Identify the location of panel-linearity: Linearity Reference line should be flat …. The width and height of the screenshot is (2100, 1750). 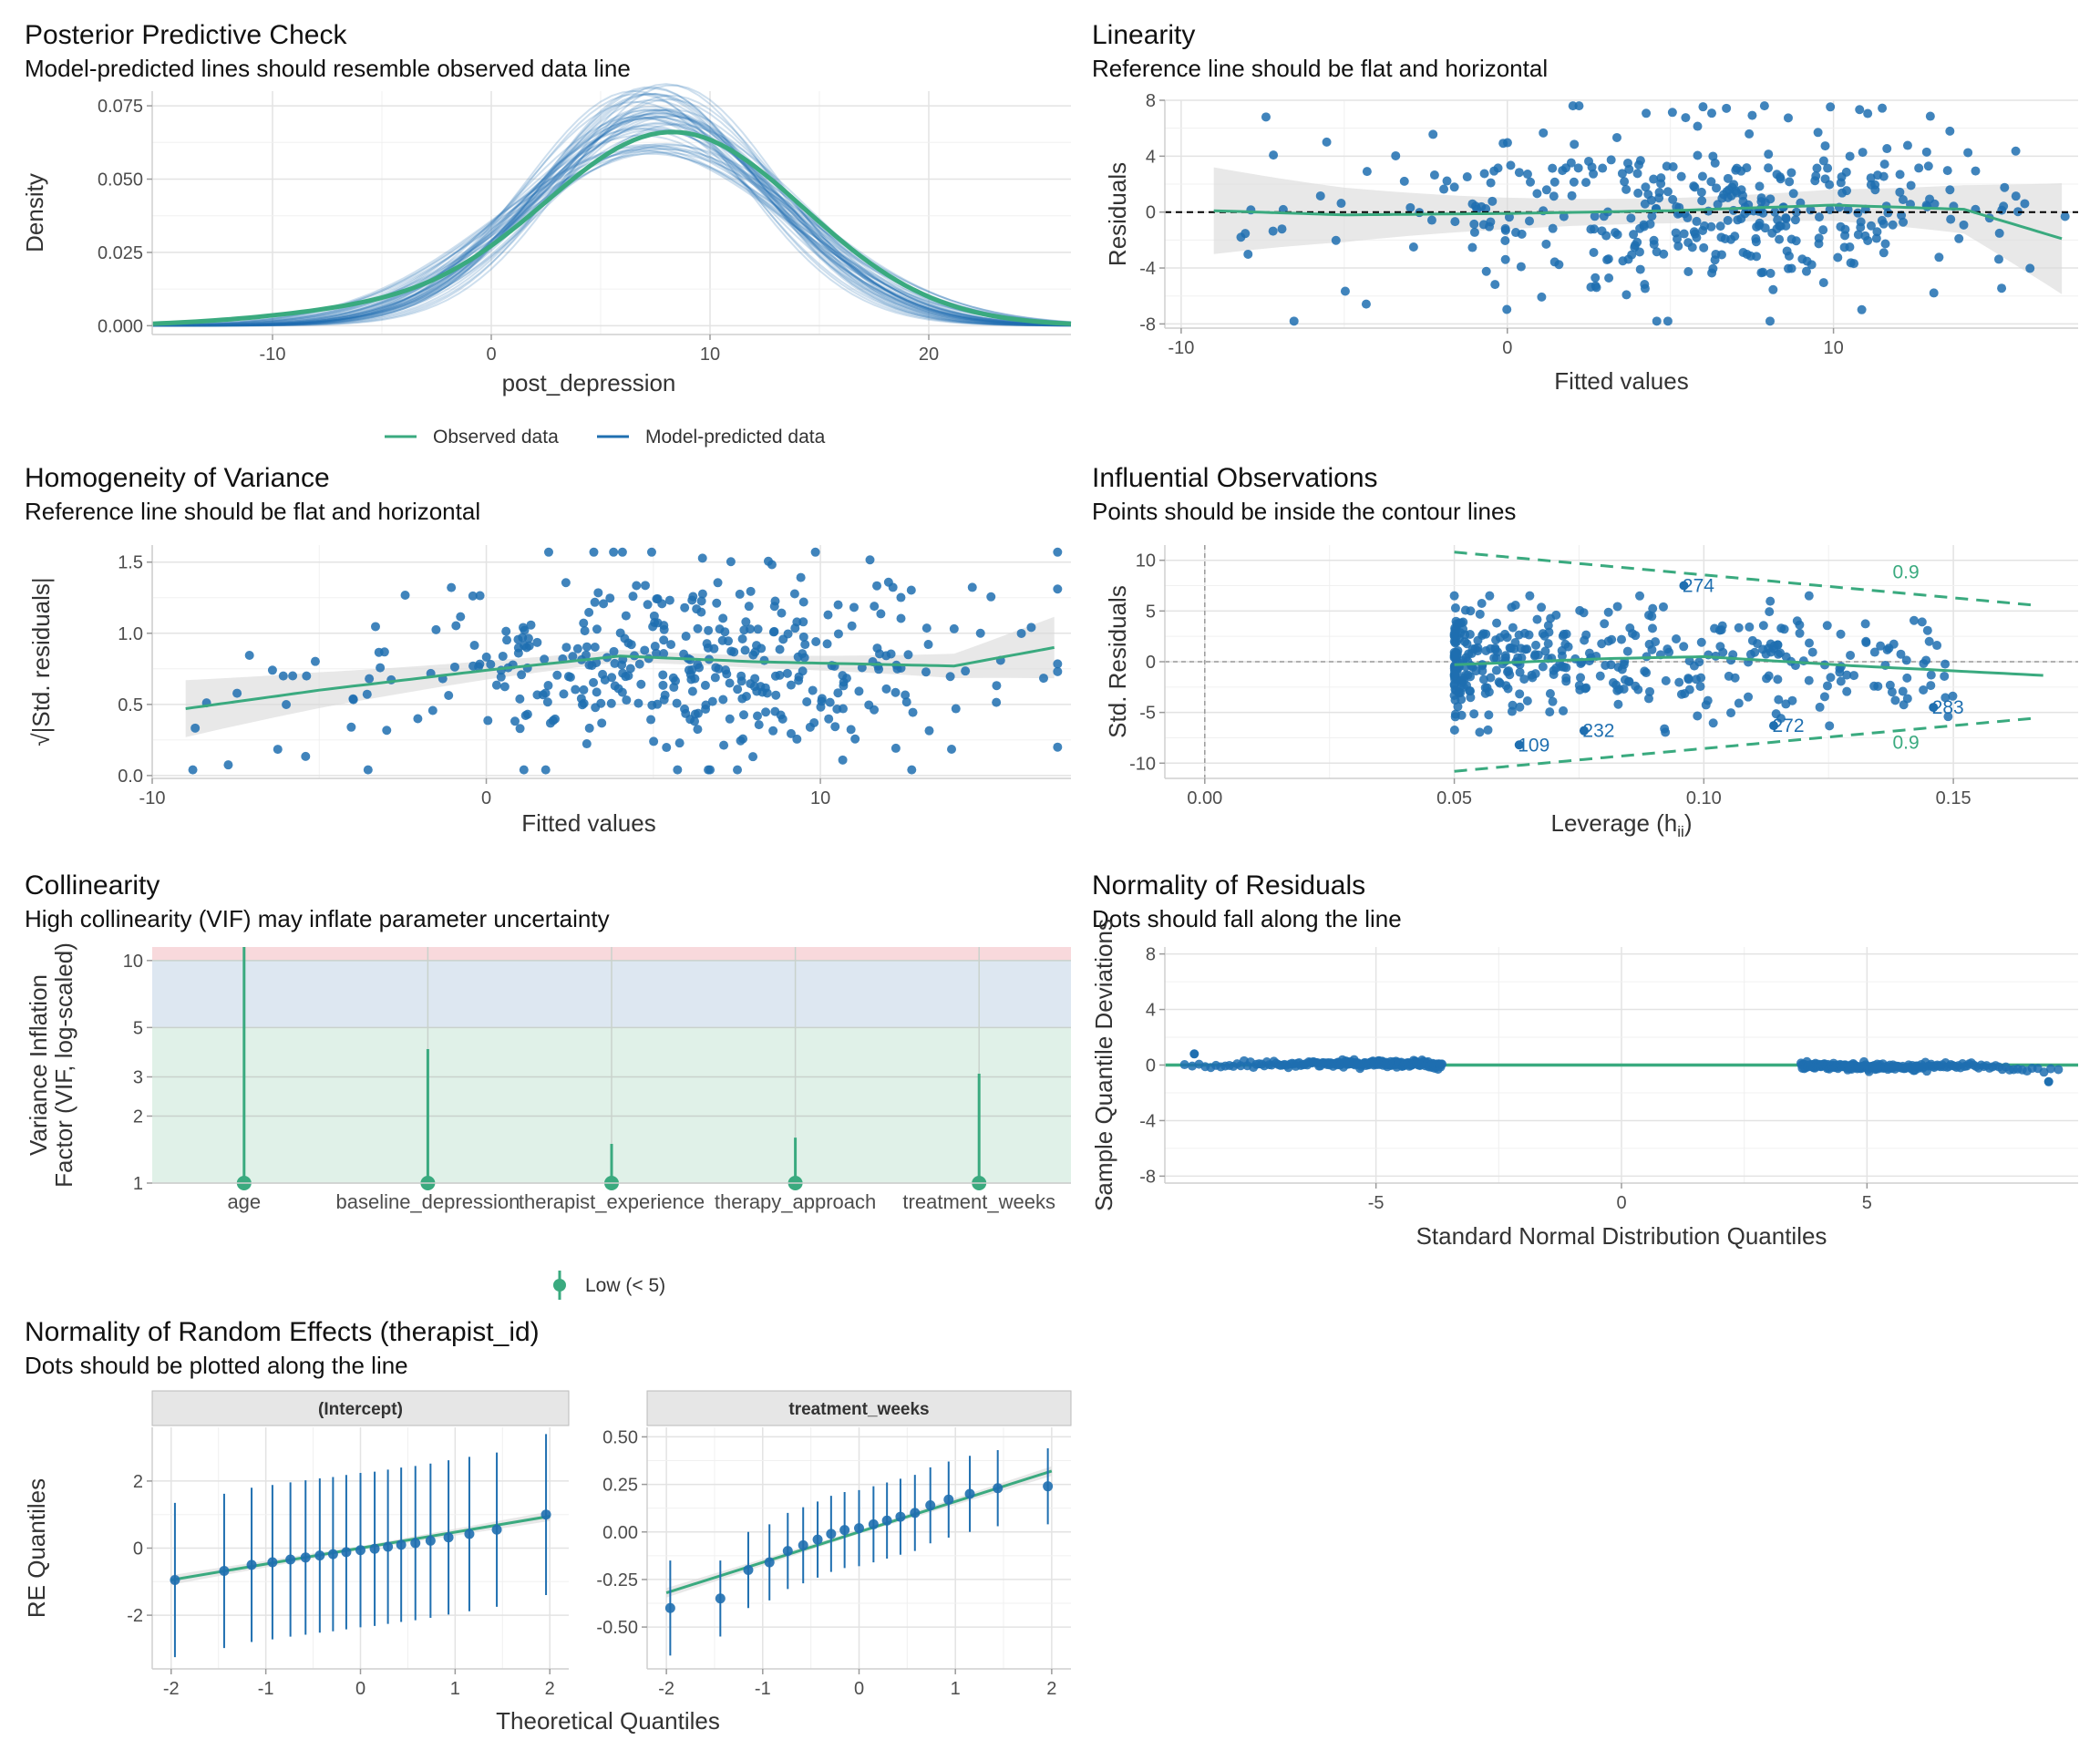
(1589, 221).